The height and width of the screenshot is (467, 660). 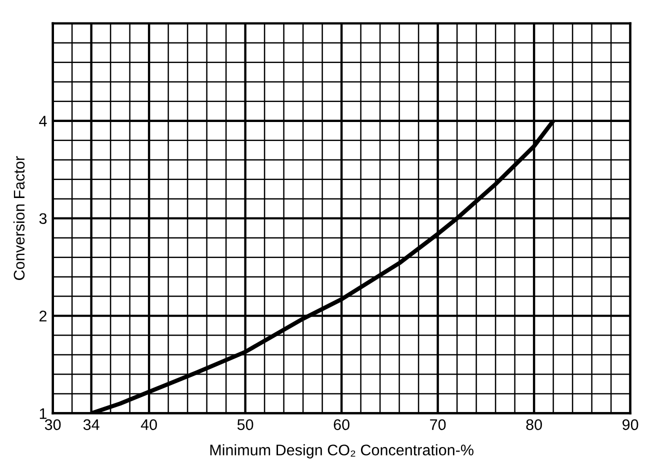 I want to click on x-tick-label: 30, so click(x=52, y=424).